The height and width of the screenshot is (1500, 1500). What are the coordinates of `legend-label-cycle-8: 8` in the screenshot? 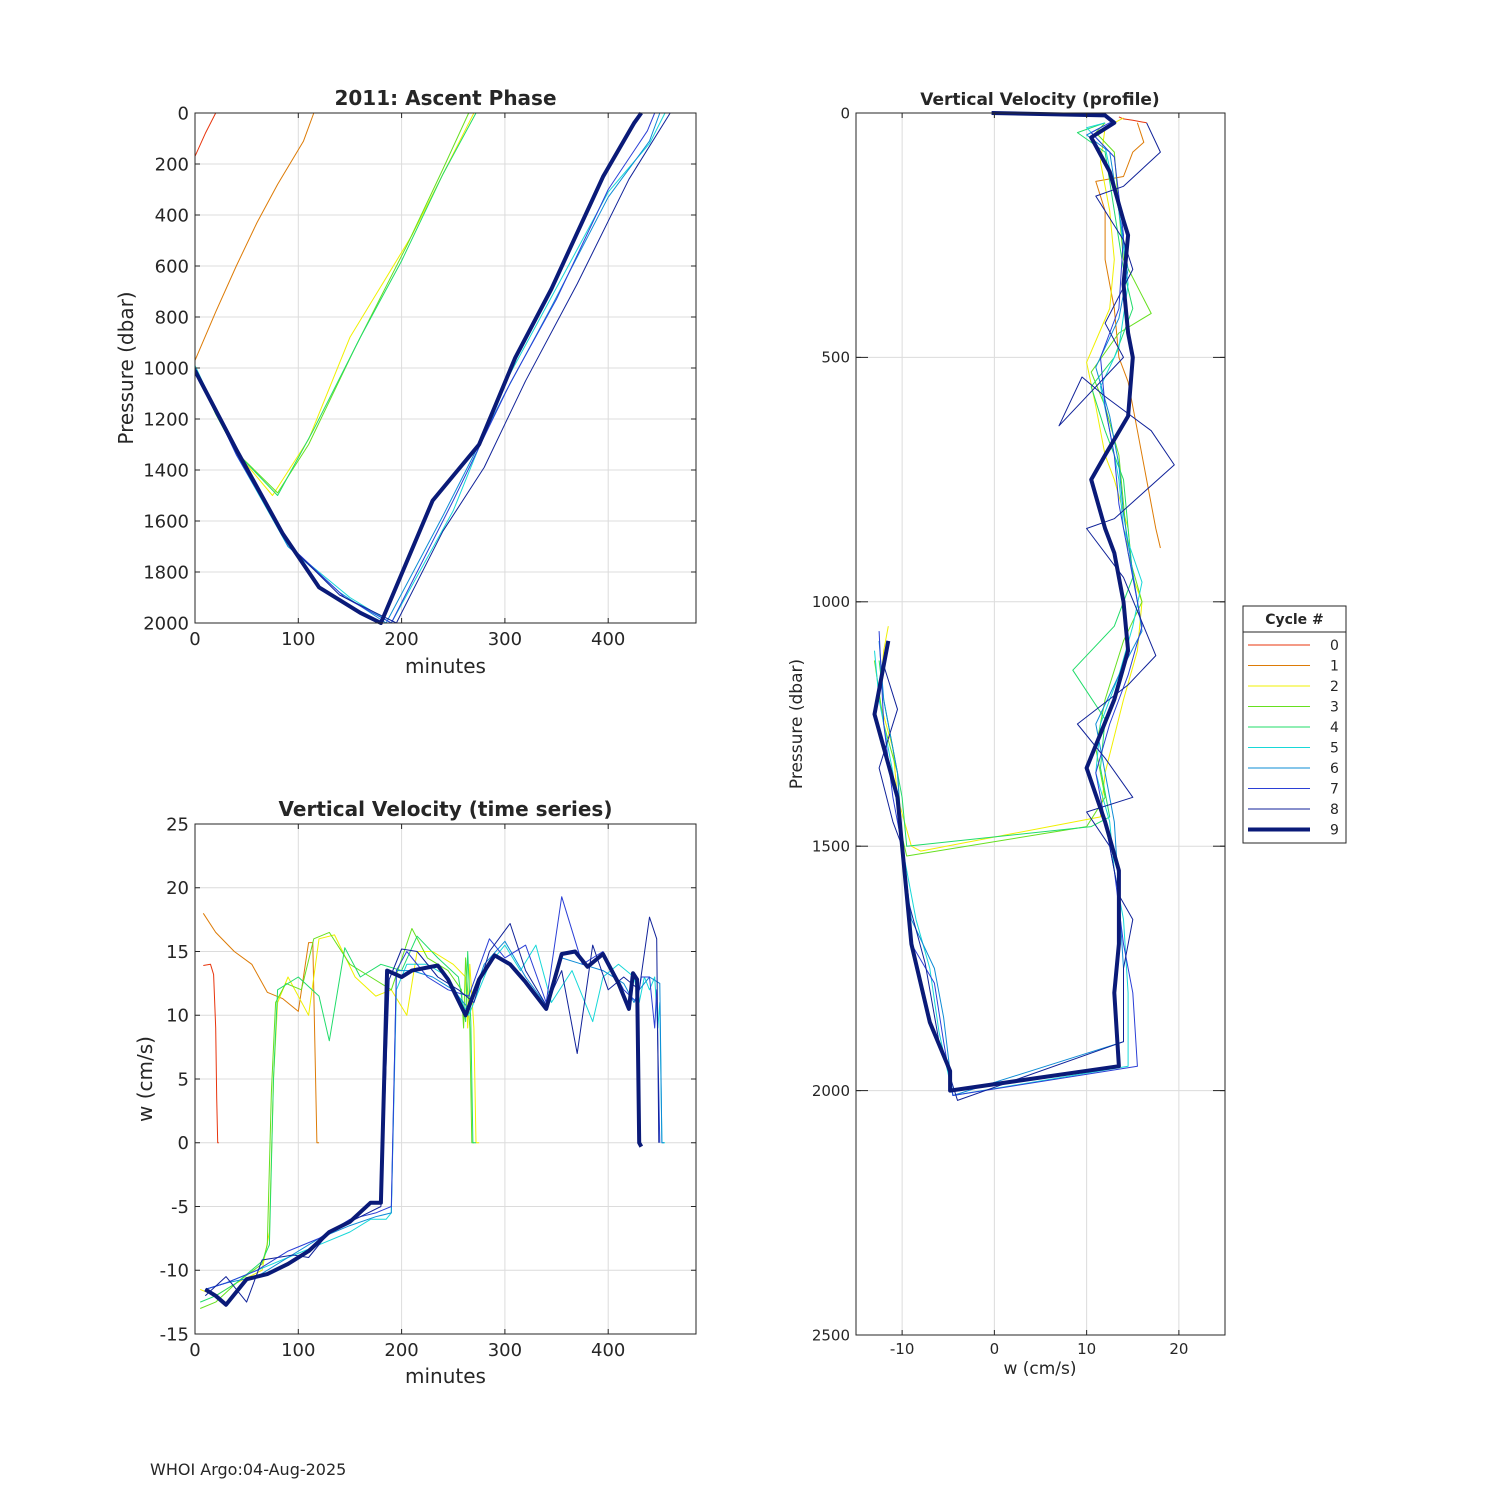 It's located at (1334, 810).